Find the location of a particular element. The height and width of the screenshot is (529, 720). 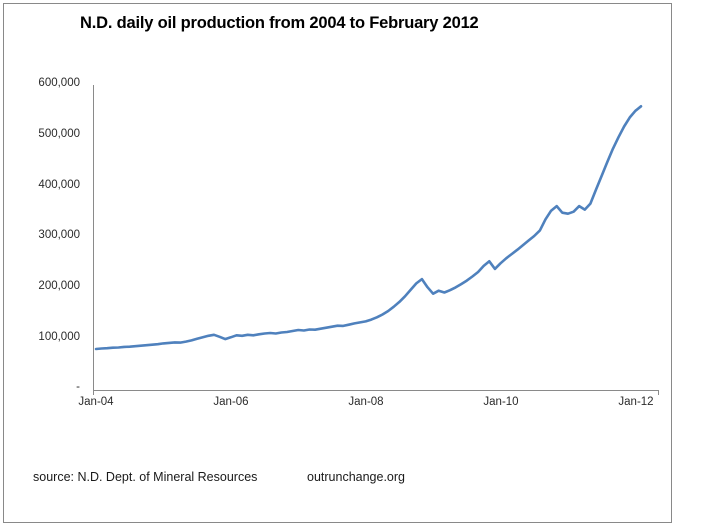

x-tick-label: Jan-06 is located at coordinates (231, 402).